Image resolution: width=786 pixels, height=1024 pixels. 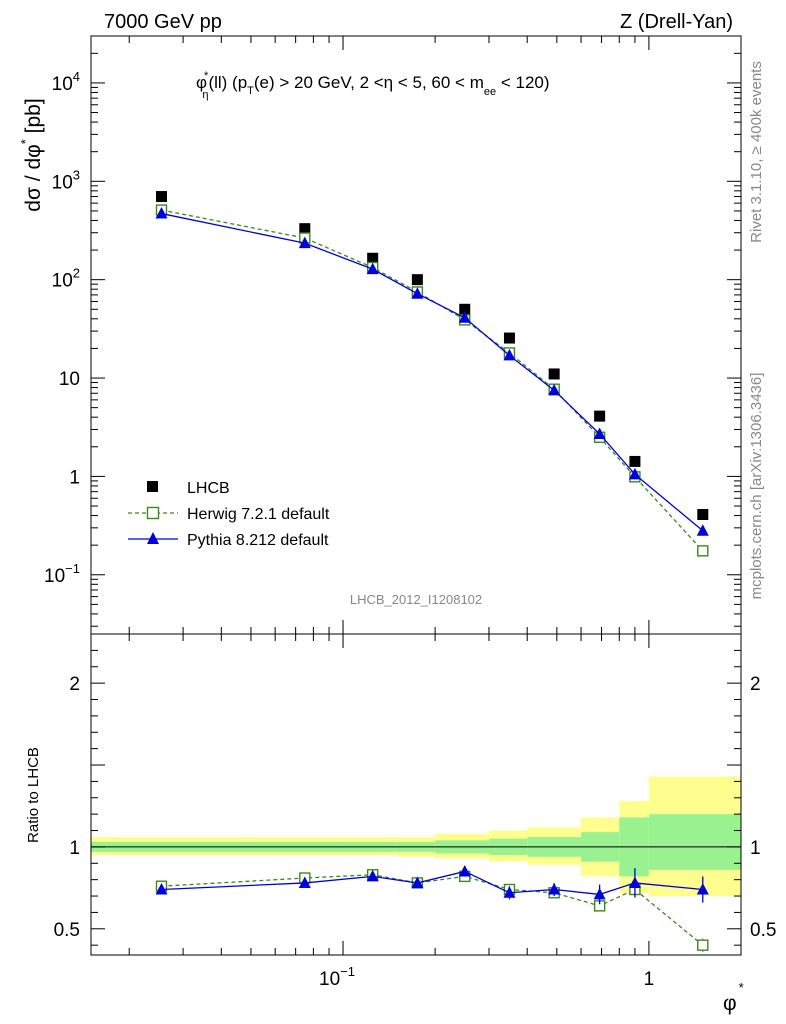 What do you see at coordinates (227, 82) in the screenshot?
I see `title-main: (ll) (p` at bounding box center [227, 82].